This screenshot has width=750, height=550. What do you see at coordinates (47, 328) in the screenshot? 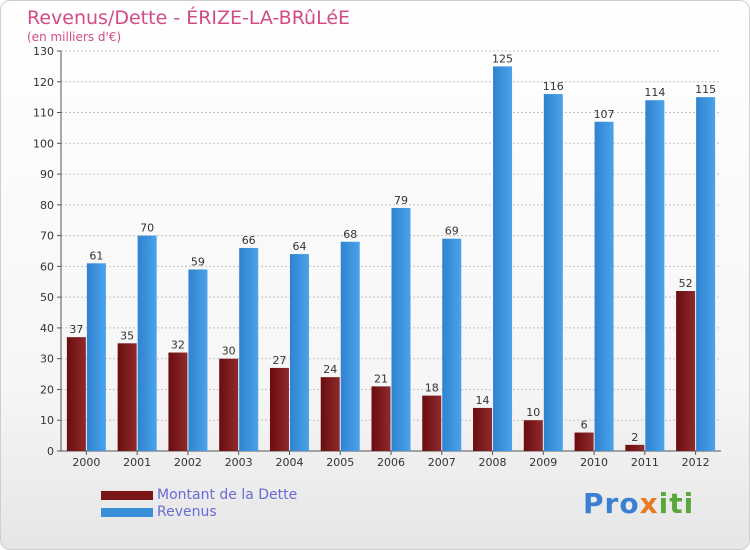
I see `y-tick-label: 40` at bounding box center [47, 328].